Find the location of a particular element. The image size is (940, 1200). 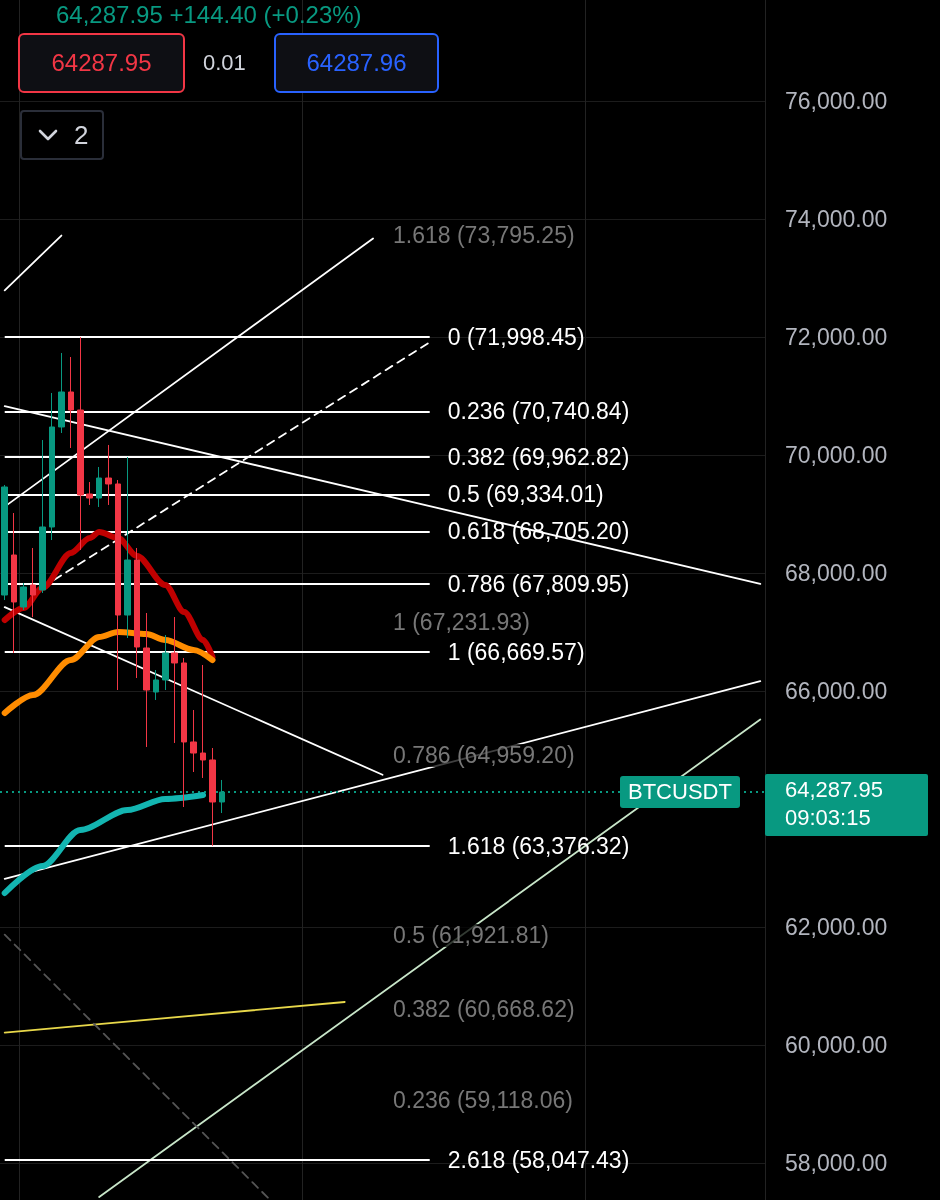

text: 64,287.95 is located at coordinates (834, 790).